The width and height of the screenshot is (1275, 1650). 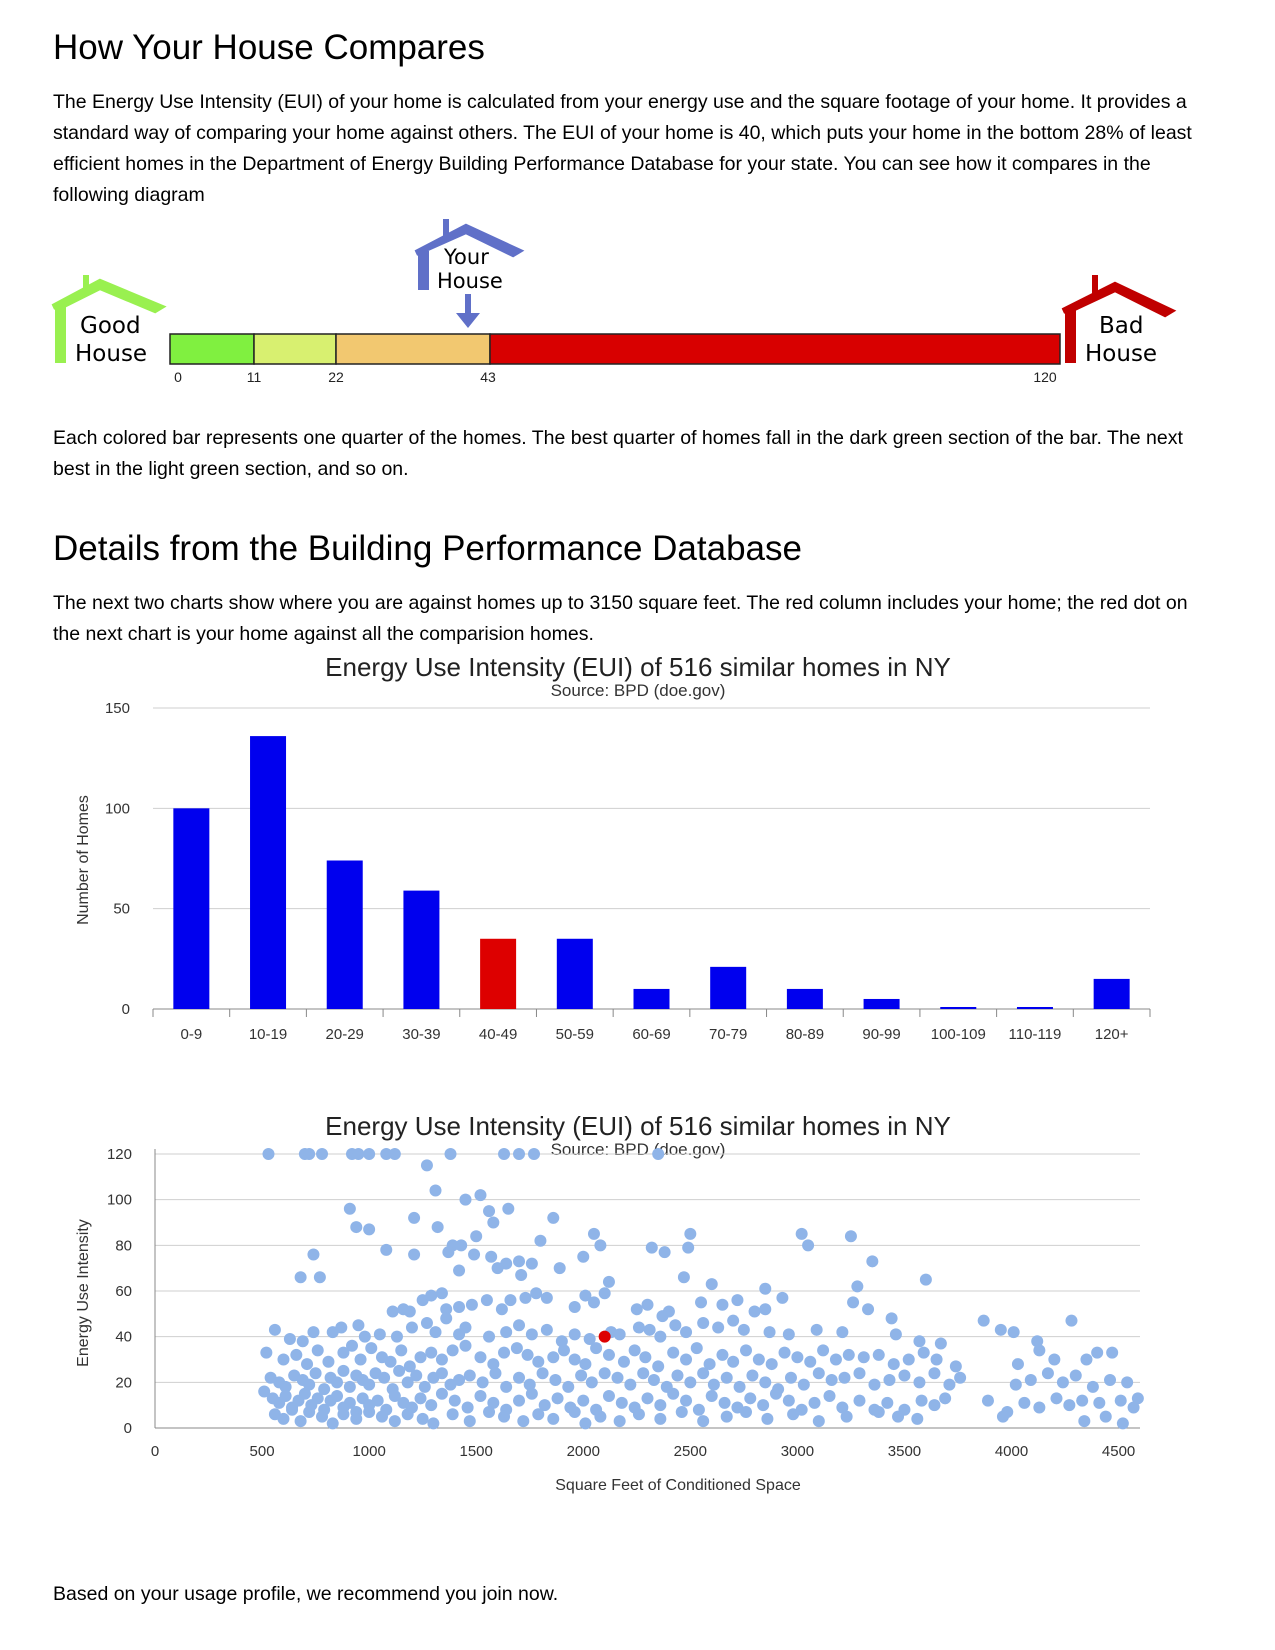 I want to click on scatter-chart-x-tick-label: 2000, so click(x=583, y=1451).